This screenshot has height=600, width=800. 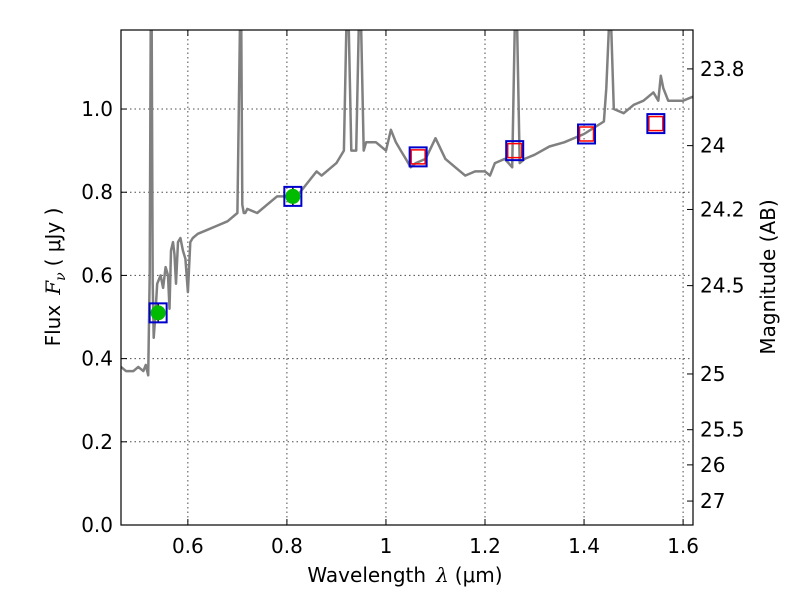 What do you see at coordinates (104, 317) in the screenshot?
I see `y-axis-ticks: 0.0 0.2 0.4 0.6 0.8 1.0` at bounding box center [104, 317].